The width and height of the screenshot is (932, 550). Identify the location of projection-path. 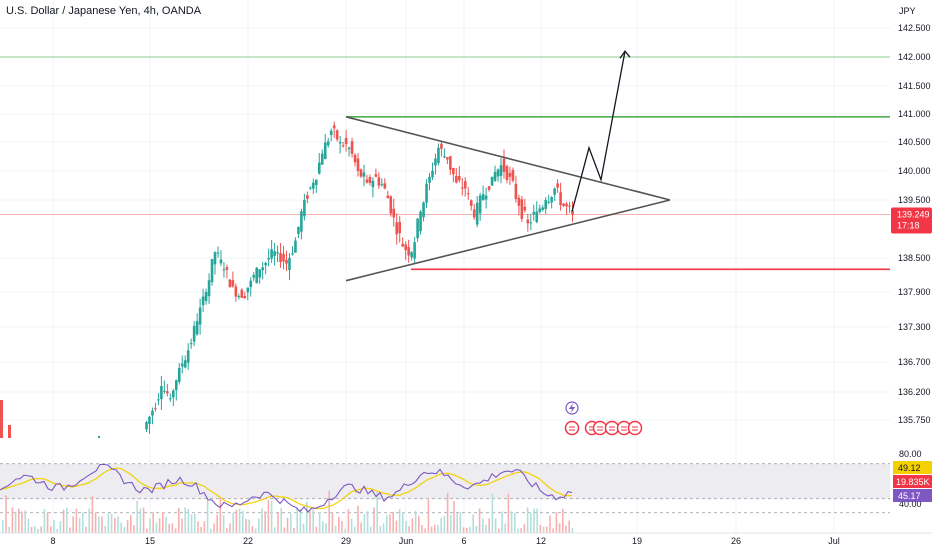
(598, 131).